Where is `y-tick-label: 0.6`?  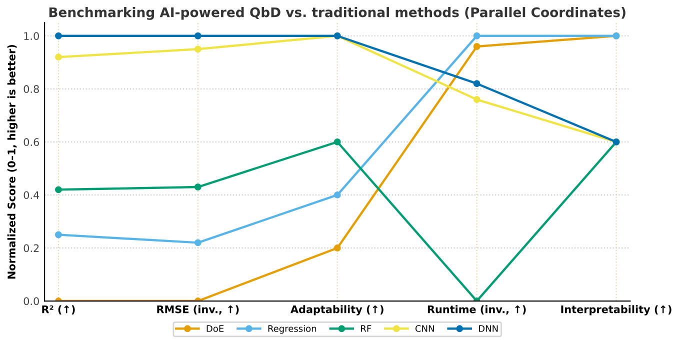 y-tick-label: 0.6 is located at coordinates (32, 142).